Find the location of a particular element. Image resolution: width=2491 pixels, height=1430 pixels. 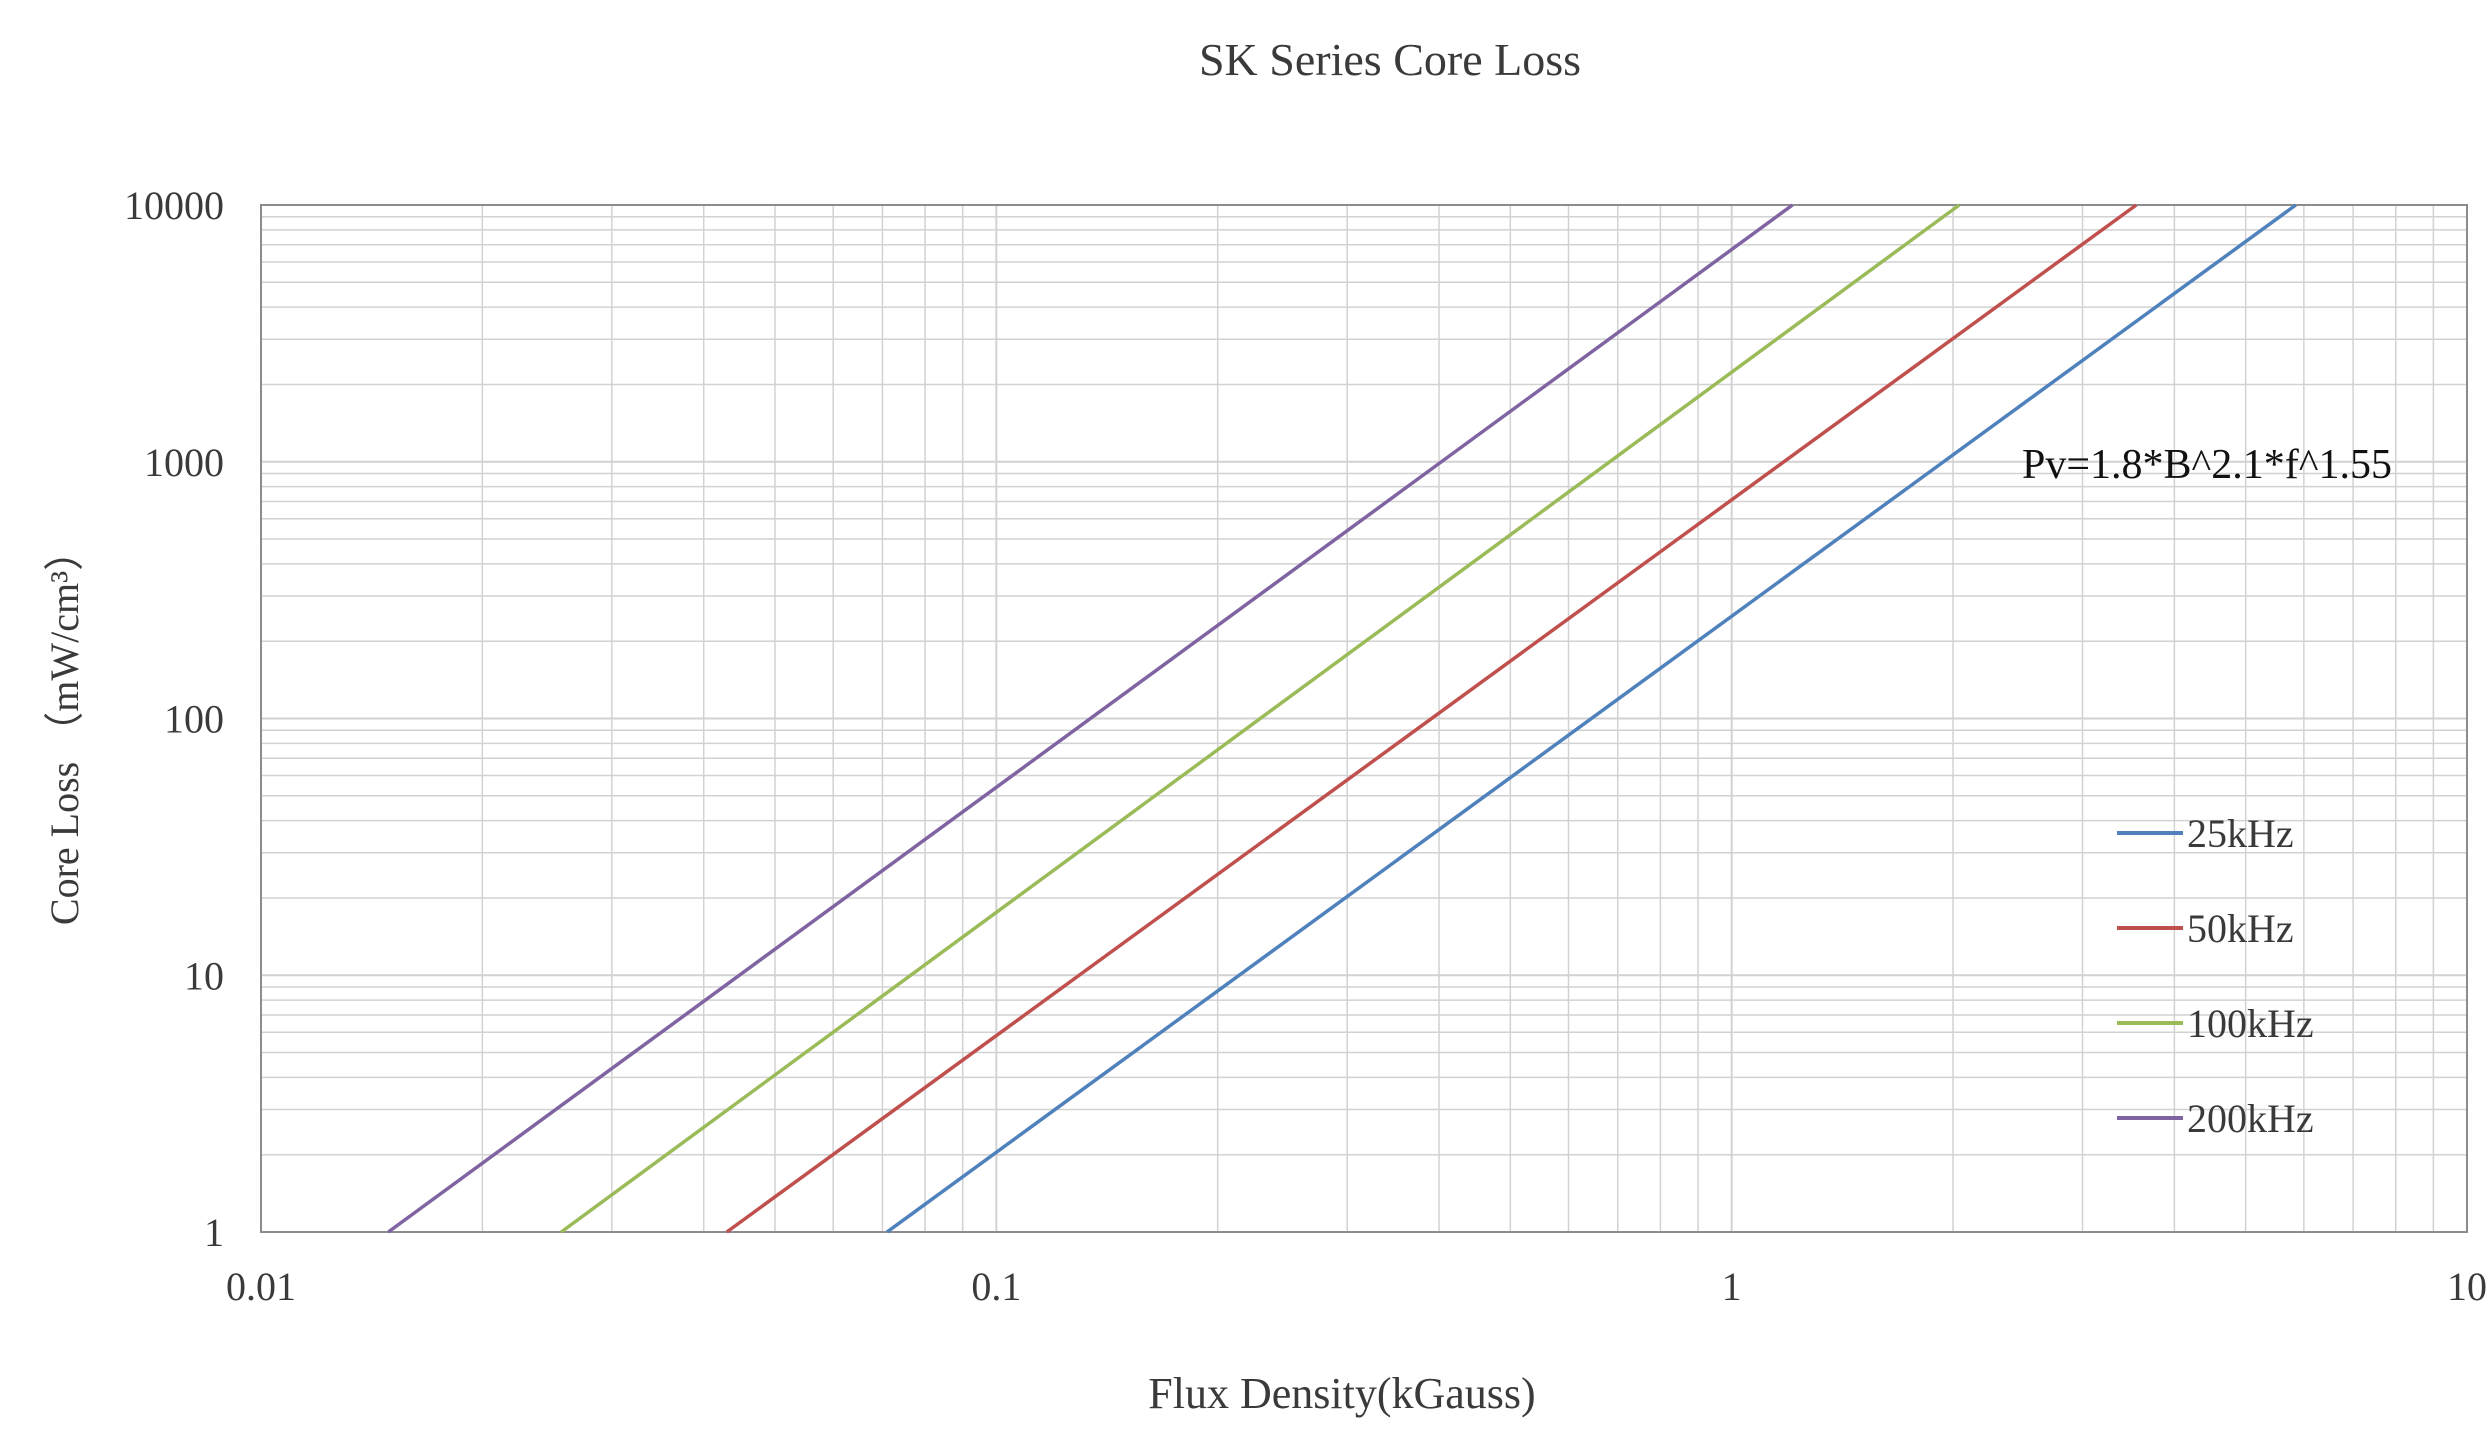

legend-label: 50kHz is located at coordinates (2240, 928).